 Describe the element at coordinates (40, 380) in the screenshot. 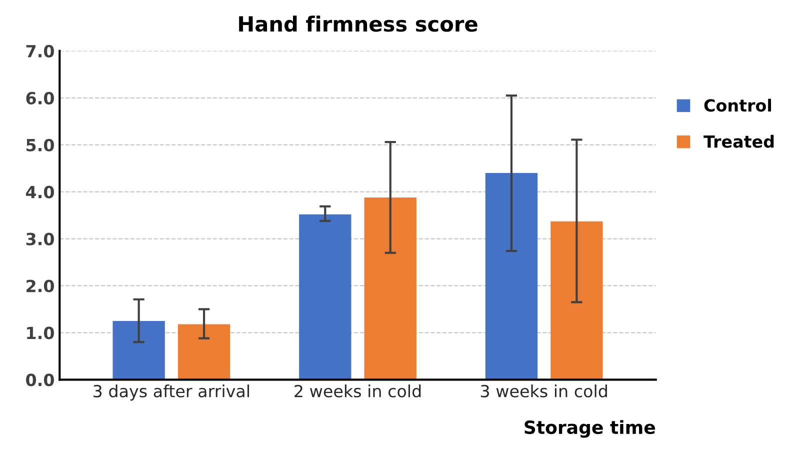

I see `y-tick-label: 0.0` at that location.